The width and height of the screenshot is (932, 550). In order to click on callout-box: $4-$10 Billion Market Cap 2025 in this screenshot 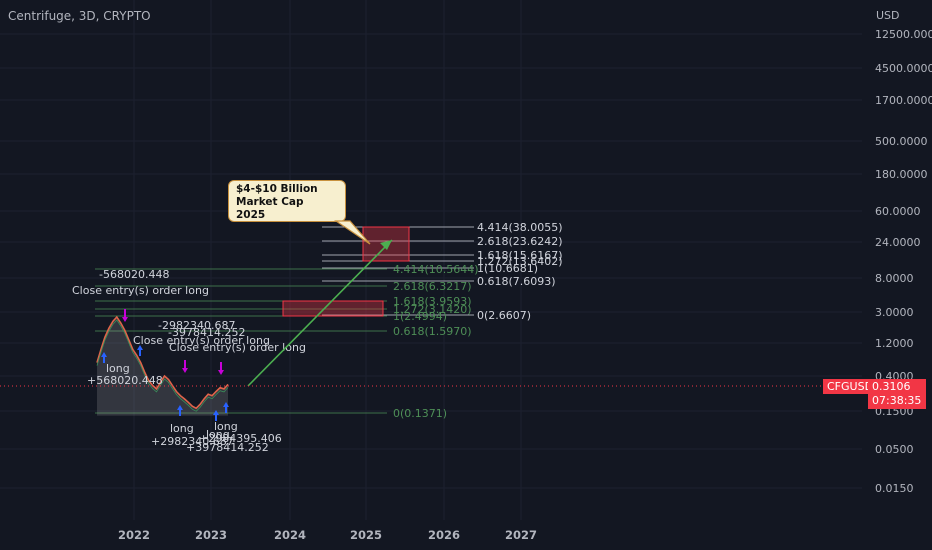, I will do `click(287, 201)`.